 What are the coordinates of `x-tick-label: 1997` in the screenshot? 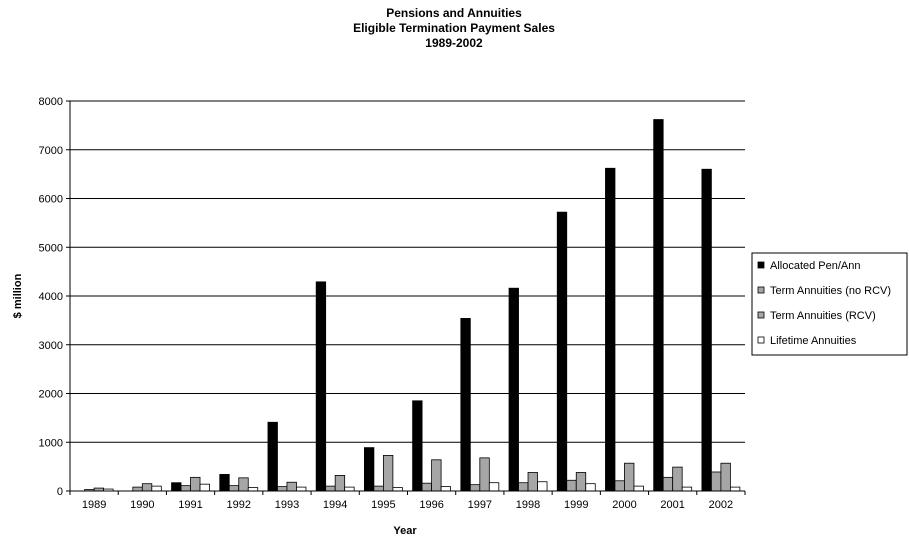 It's located at (480, 505).